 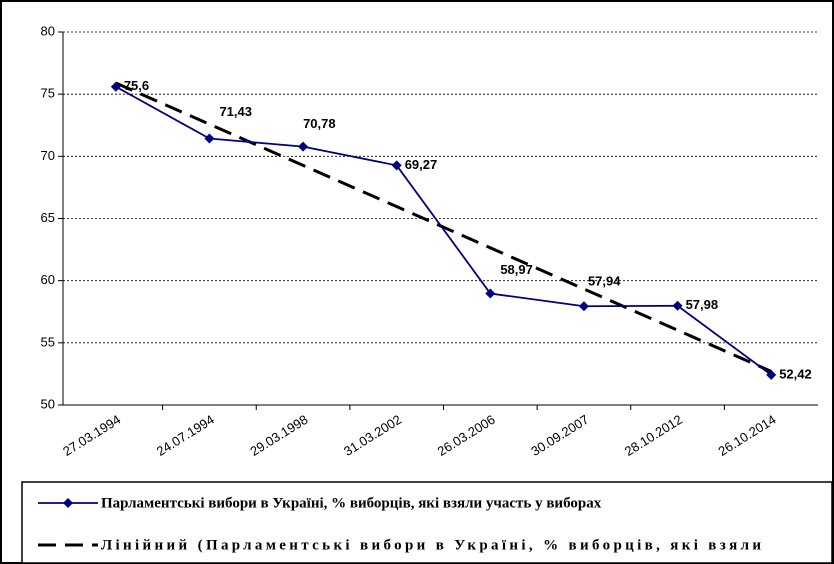 I want to click on data-label: 69,27, so click(x=421, y=164).